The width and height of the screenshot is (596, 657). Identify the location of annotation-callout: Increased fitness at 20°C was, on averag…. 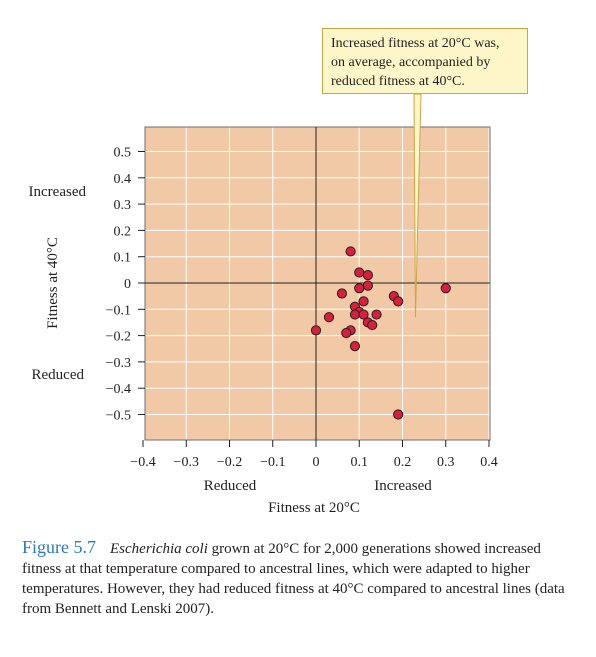
(425, 61).